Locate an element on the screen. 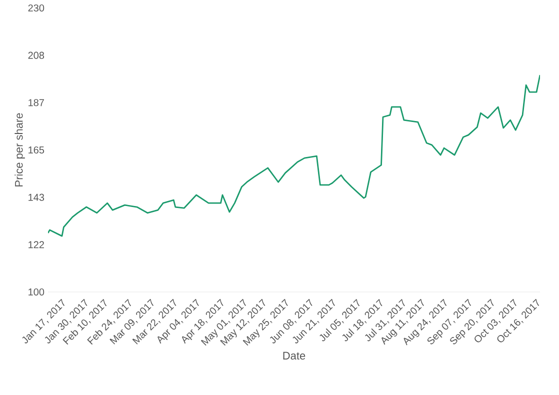  x-axis-title: Date is located at coordinates (294, 356).